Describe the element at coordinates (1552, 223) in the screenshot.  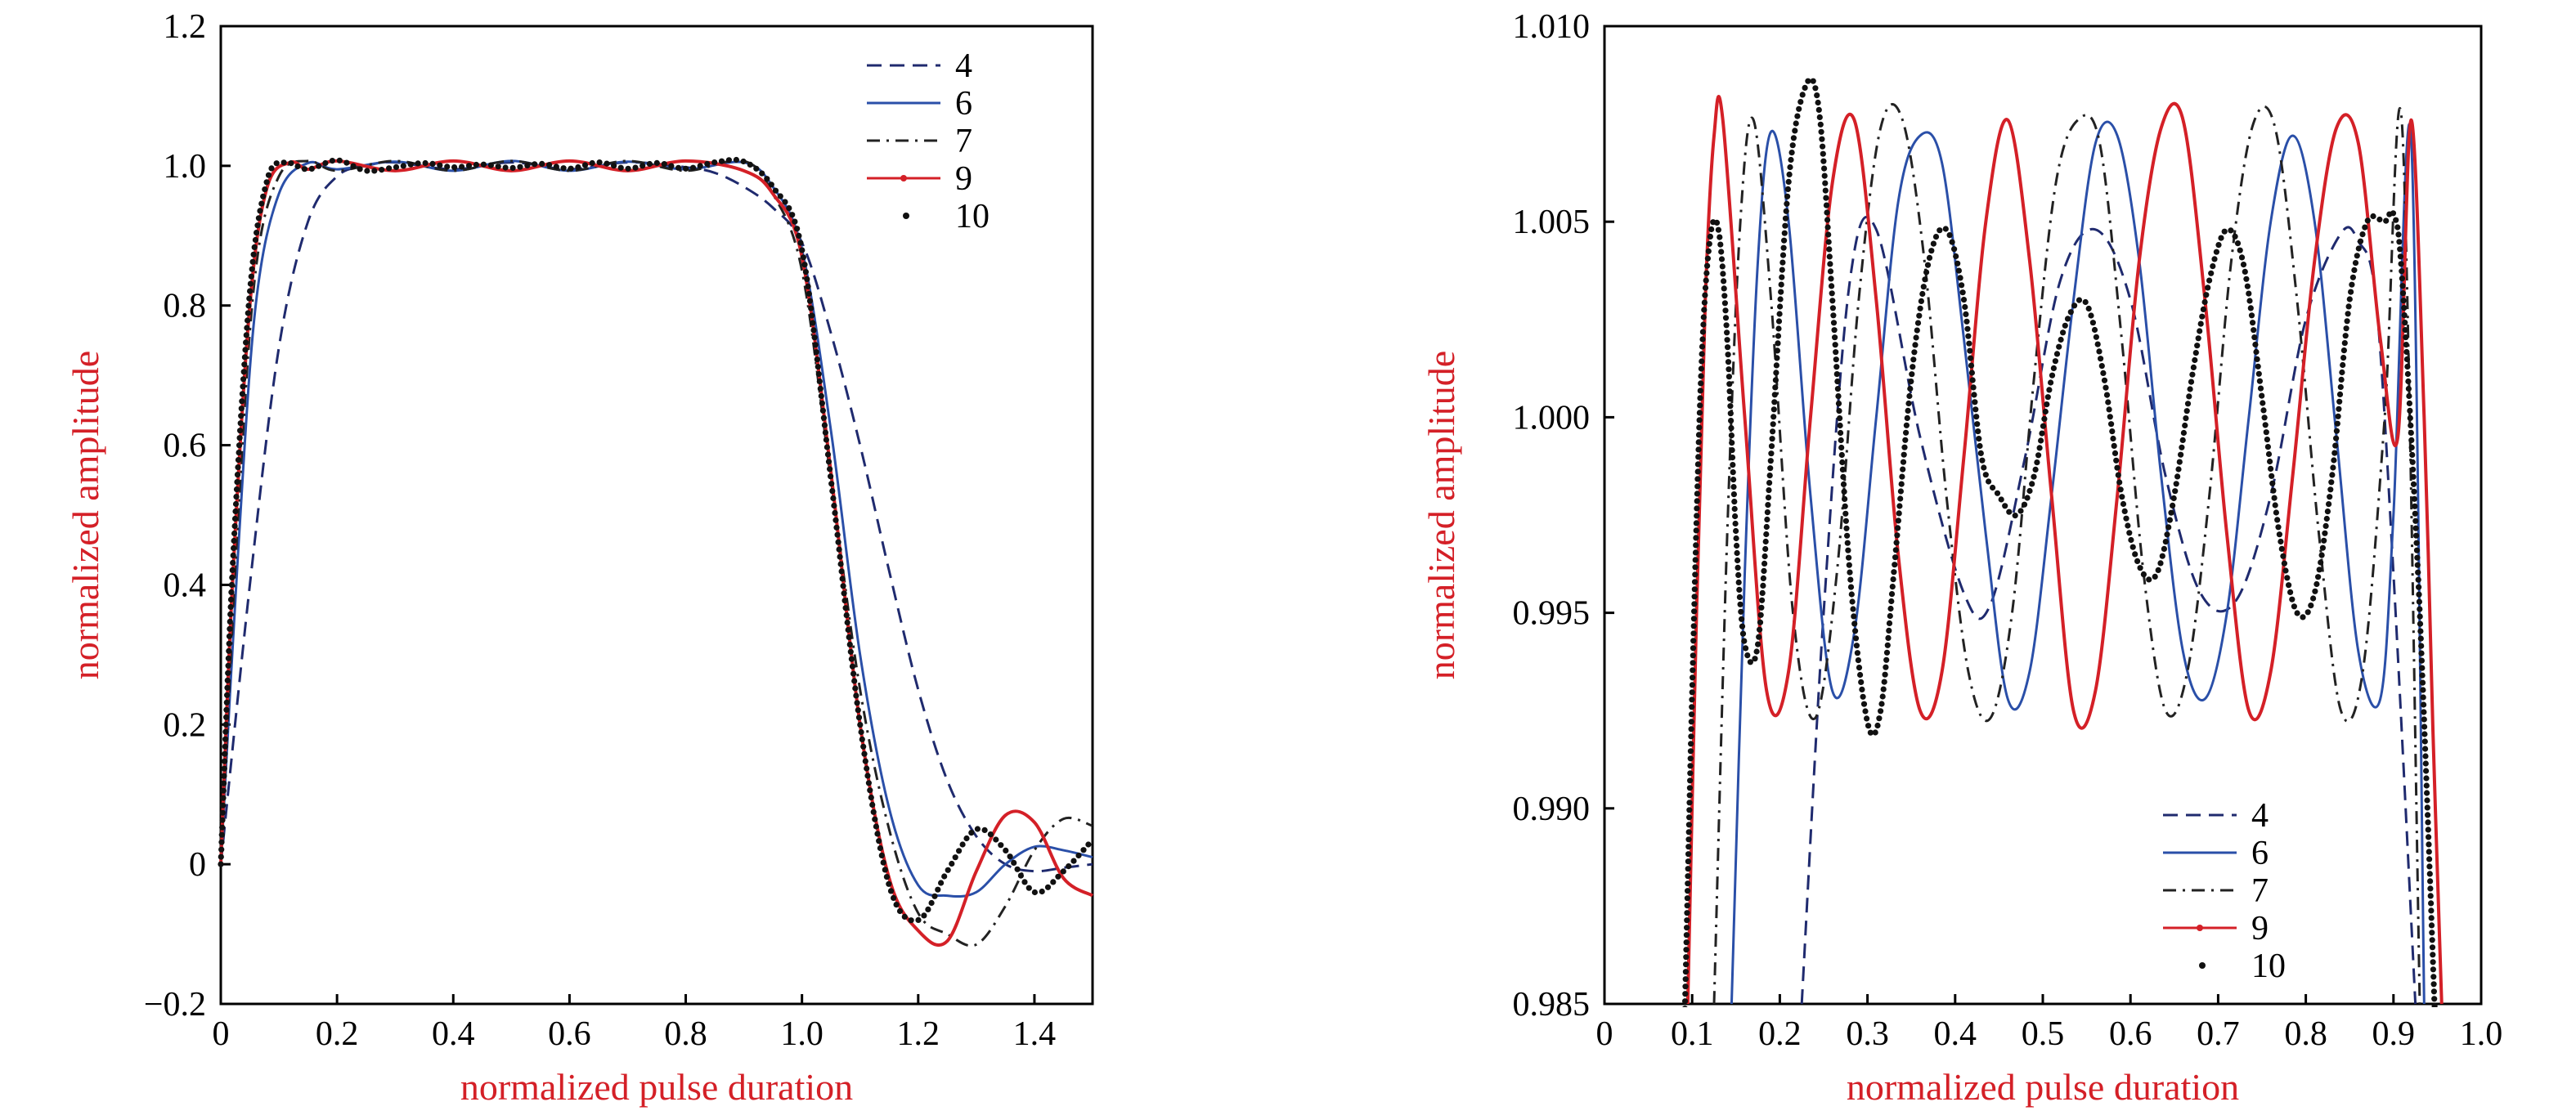
I see `right-y-tick-label: 1.005` at that location.